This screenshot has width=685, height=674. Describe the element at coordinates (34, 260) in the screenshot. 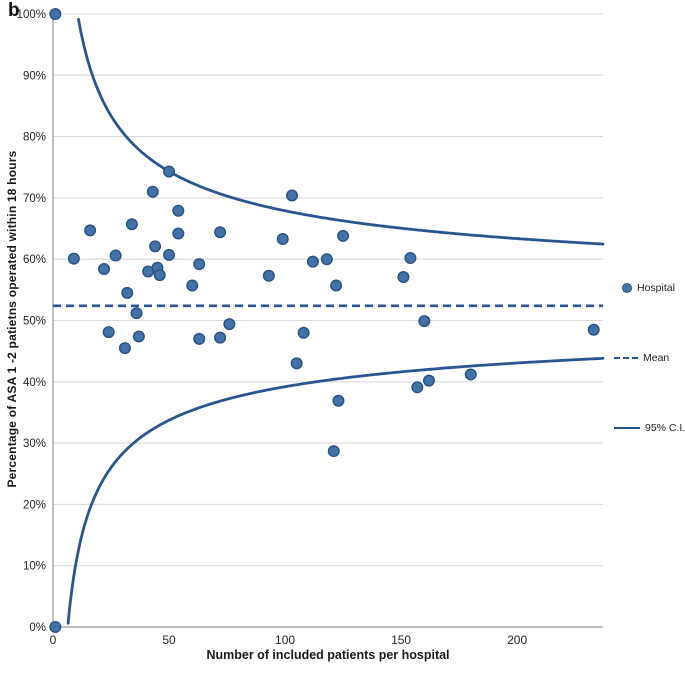

I see `y-tick-label: 60%` at that location.